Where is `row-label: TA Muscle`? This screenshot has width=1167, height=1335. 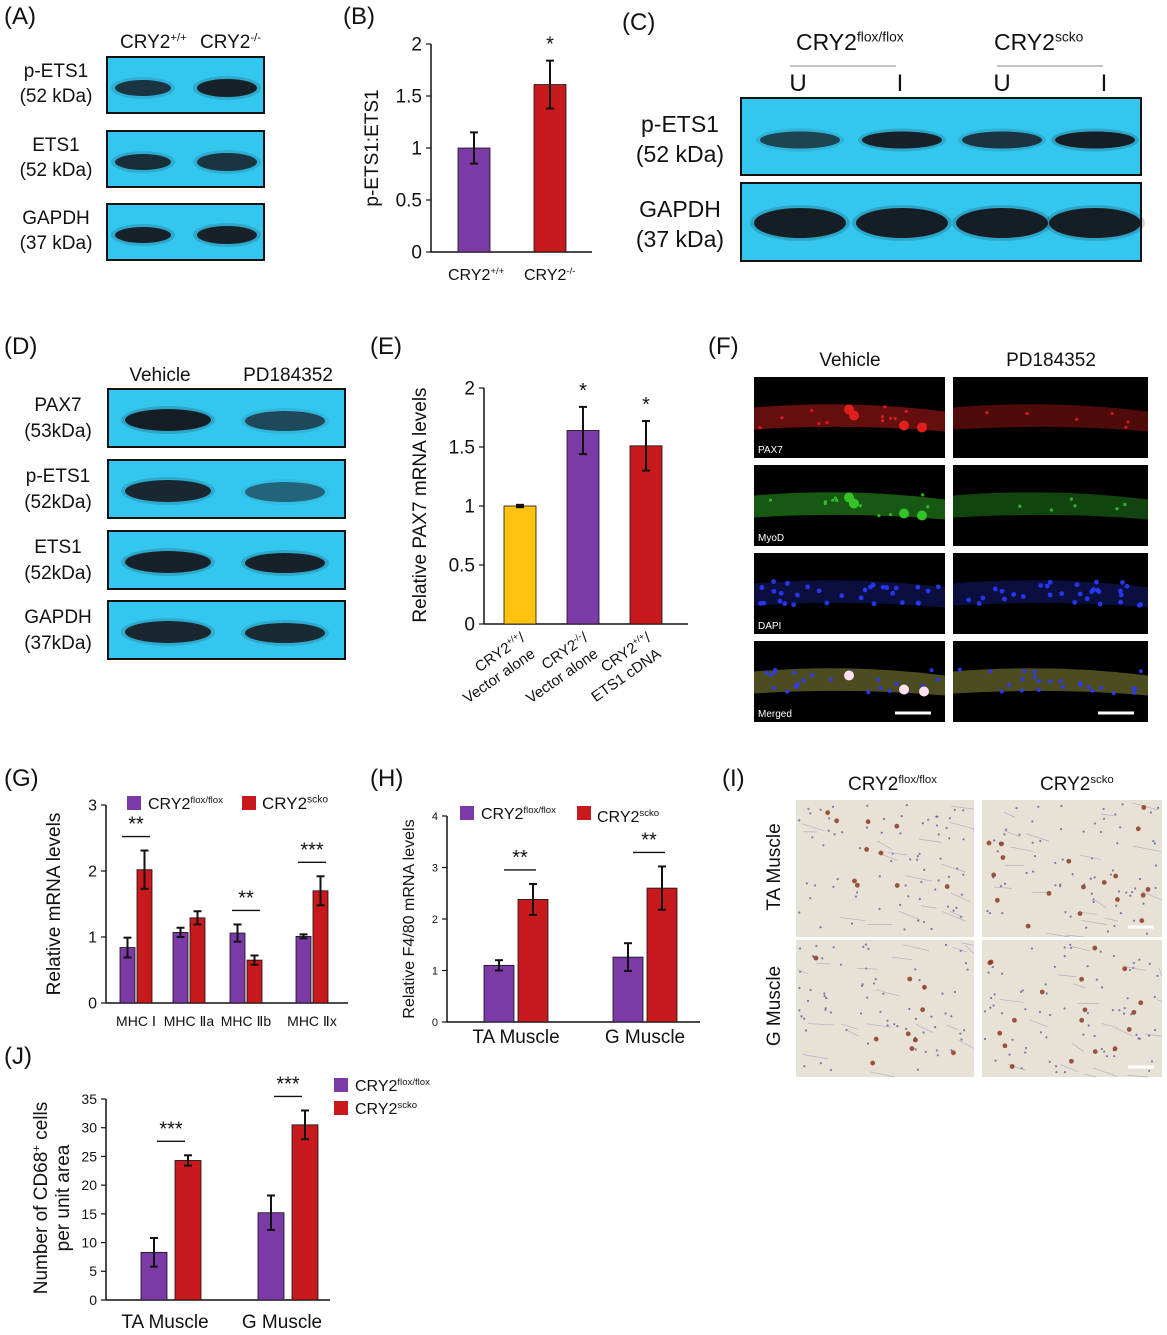
row-label: TA Muscle is located at coordinates (774, 866).